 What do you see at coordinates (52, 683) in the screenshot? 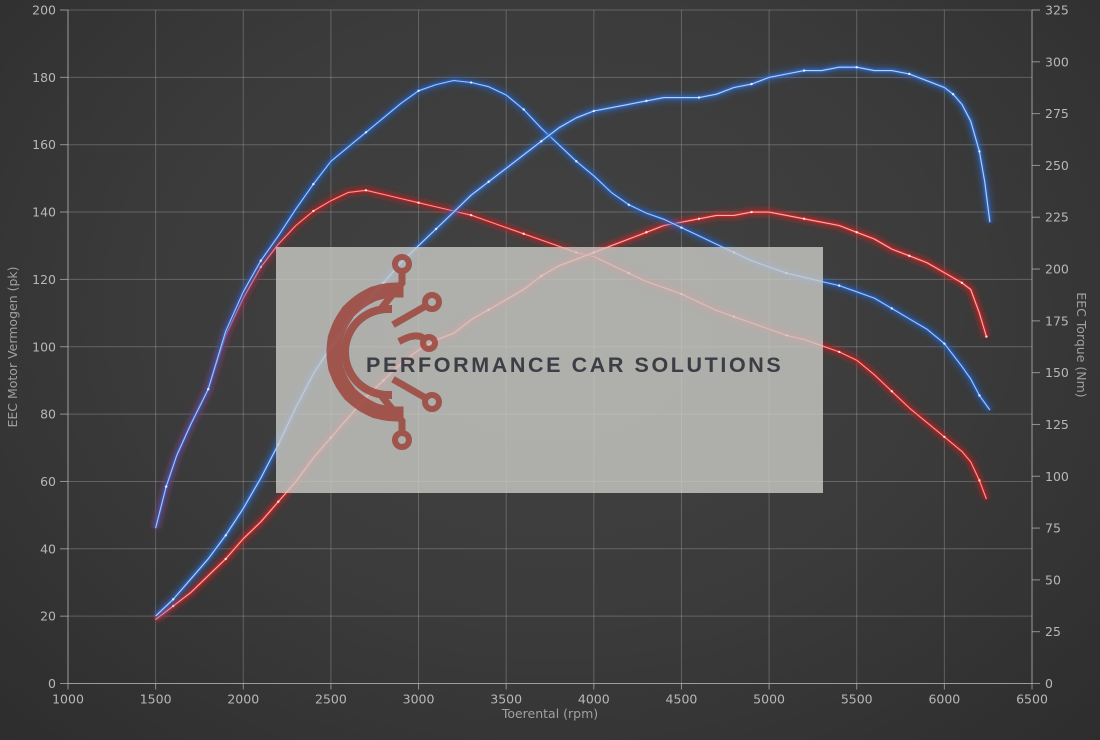
I see `y-left-tick-label: 0` at bounding box center [52, 683].